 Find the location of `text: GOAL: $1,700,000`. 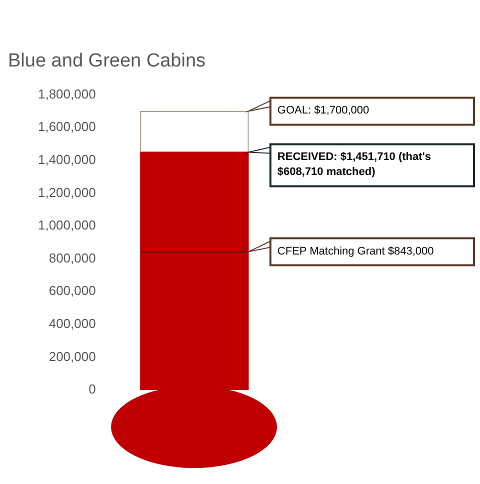

text: GOAL: $1,700,000 is located at coordinates (323, 110).